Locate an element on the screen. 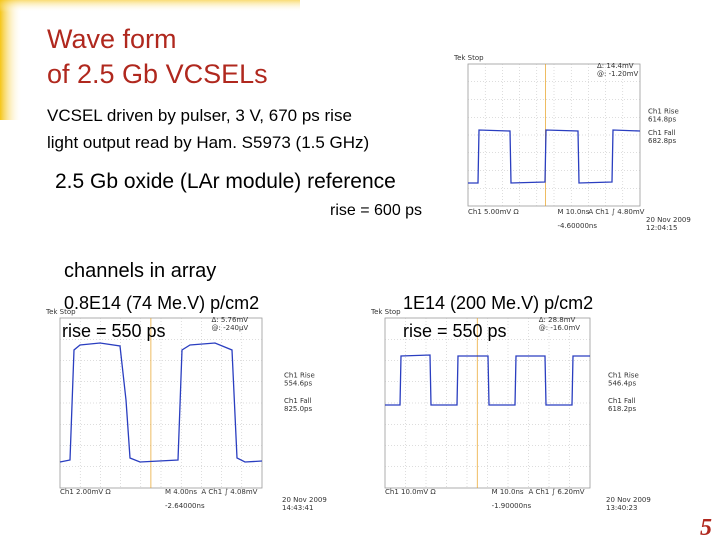 The height and width of the screenshot is (540, 720). scope-ch-scale: Ch1 5.00mV Ω is located at coordinates (493, 212).